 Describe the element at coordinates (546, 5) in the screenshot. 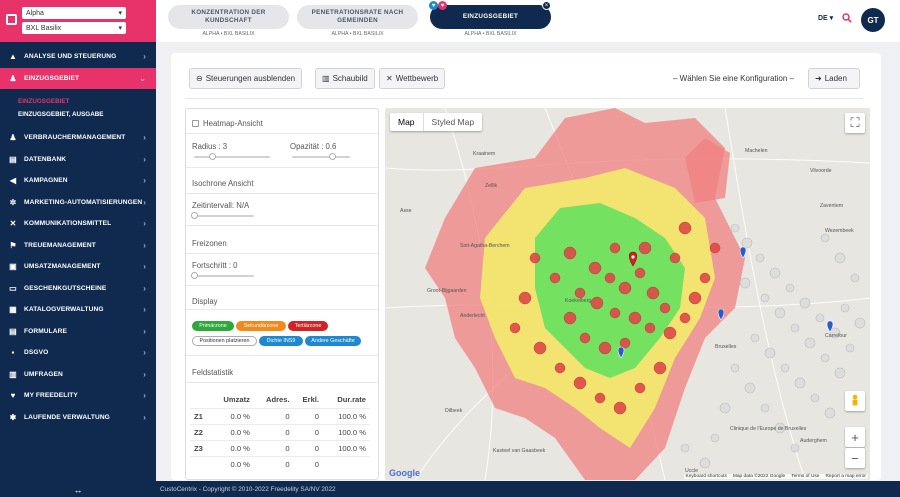

I see `close-step-icon: ×` at that location.